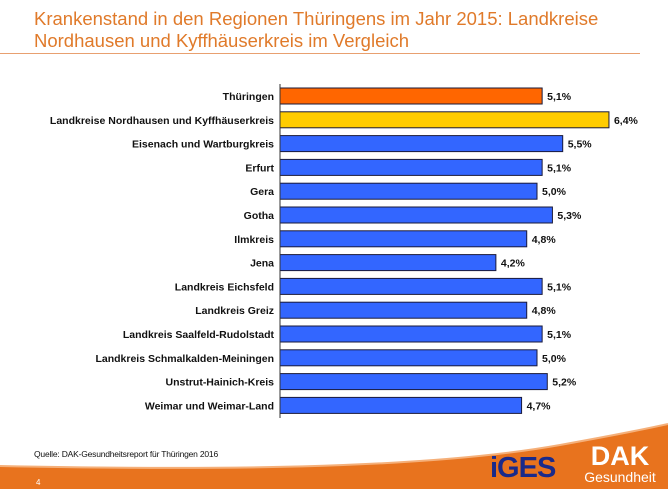  I want to click on data-label: 4,7%, so click(539, 406).